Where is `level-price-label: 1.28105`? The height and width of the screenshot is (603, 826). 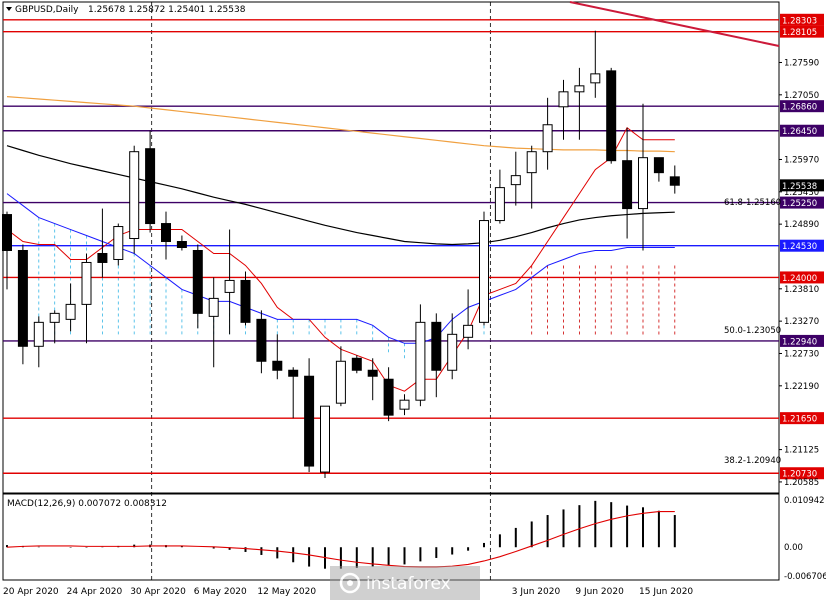
level-price-label: 1.28105 is located at coordinates (799, 33).